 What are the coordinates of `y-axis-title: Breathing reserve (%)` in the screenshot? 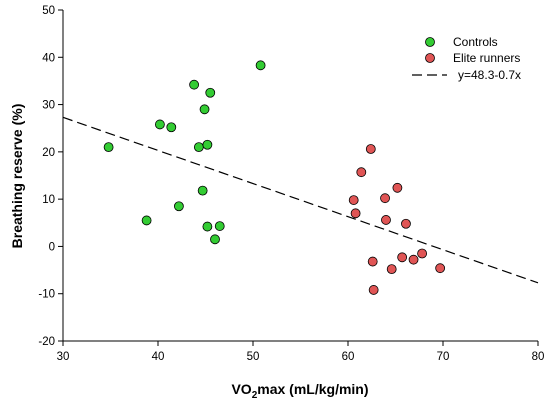 It's located at (17, 176).